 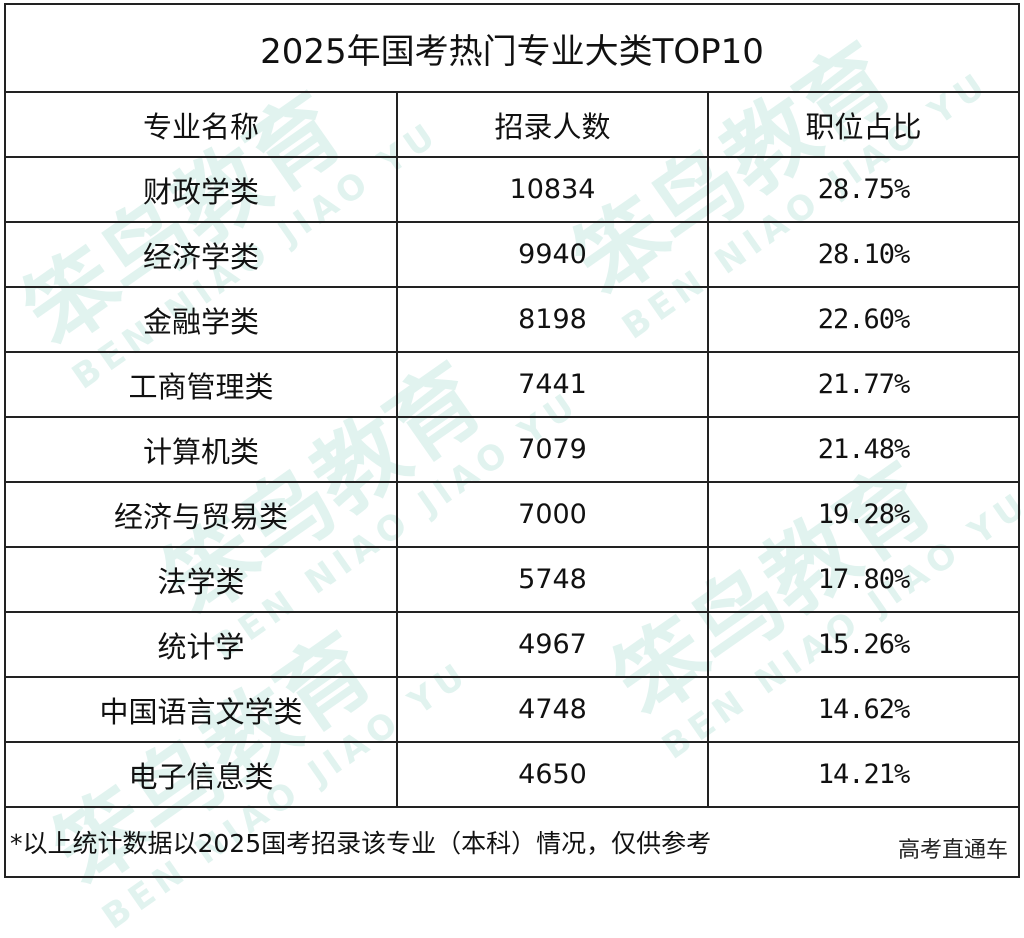 What do you see at coordinates (201, 124) in the screenshot?
I see `header-major: 专业名称` at bounding box center [201, 124].